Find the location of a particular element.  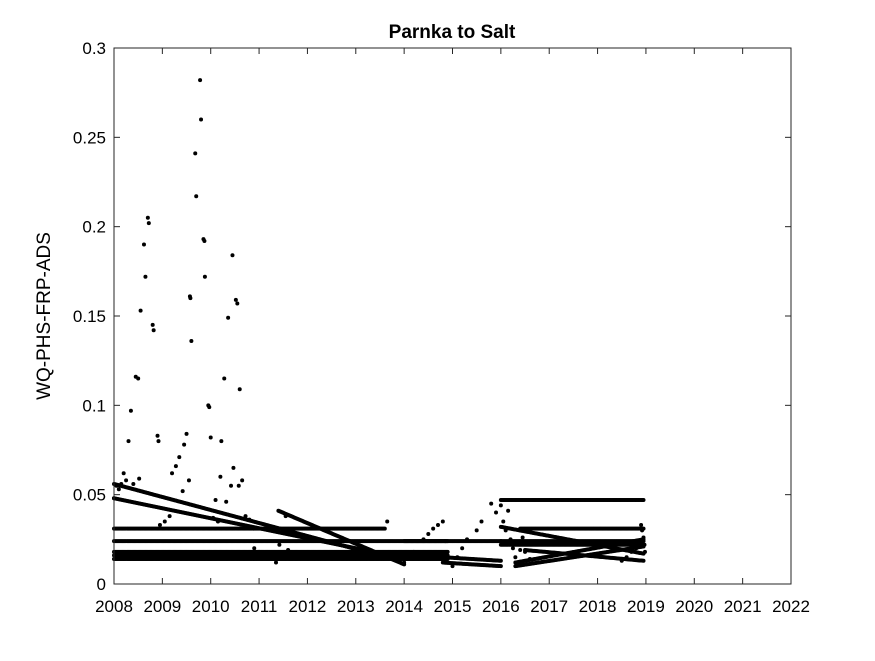

x-tick-label: 2020 is located at coordinates (694, 606).